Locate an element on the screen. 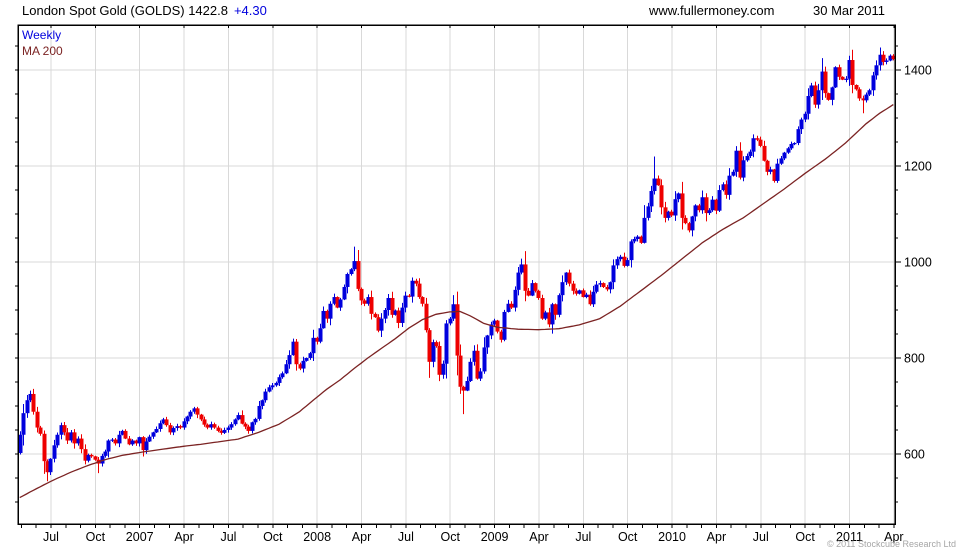 This screenshot has width=980, height=560. svg-text: 2009 is located at coordinates (495, 537).